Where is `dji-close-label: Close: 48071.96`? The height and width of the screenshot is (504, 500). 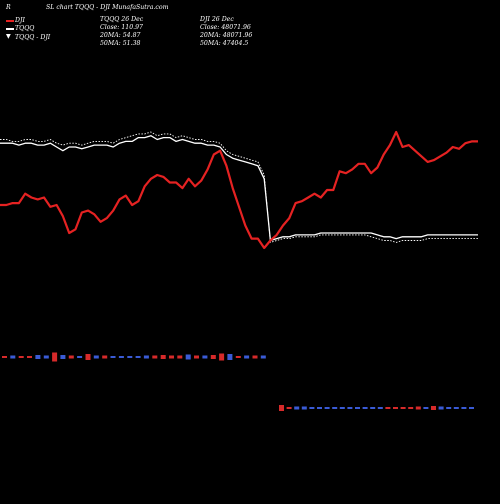 dji-close-label: Close: 48071.96 is located at coordinates (225, 27).